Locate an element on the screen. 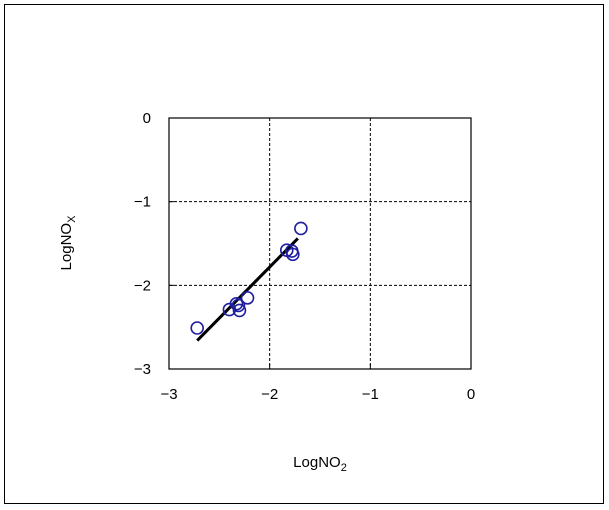 The width and height of the screenshot is (609, 510). points-layer is located at coordinates (249, 278).